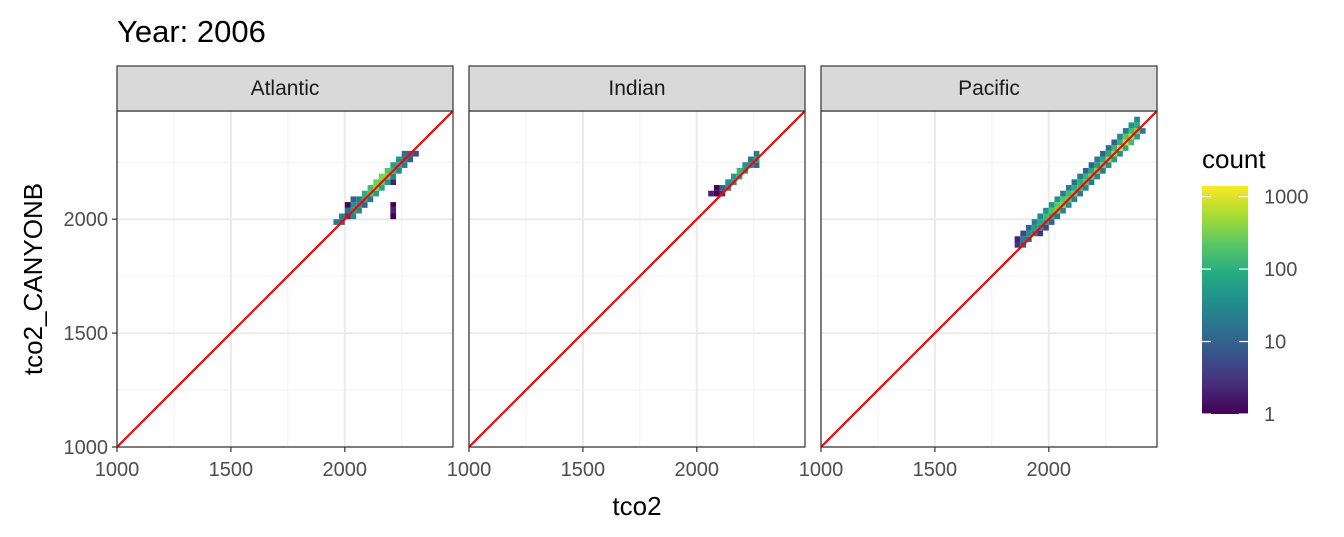 The width and height of the screenshot is (1344, 537). I want to click on facet-strip-label: Indian, so click(636, 88).